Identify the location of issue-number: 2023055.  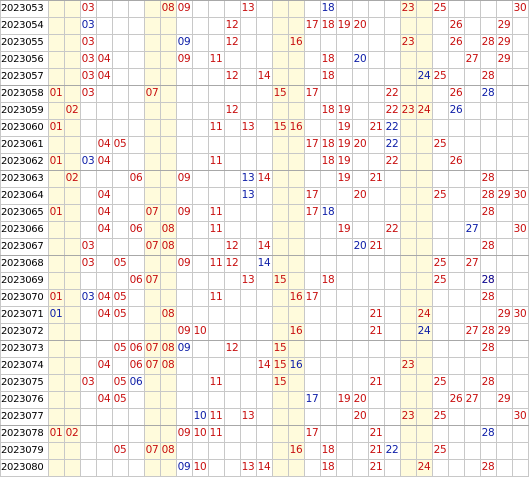
(22, 42).